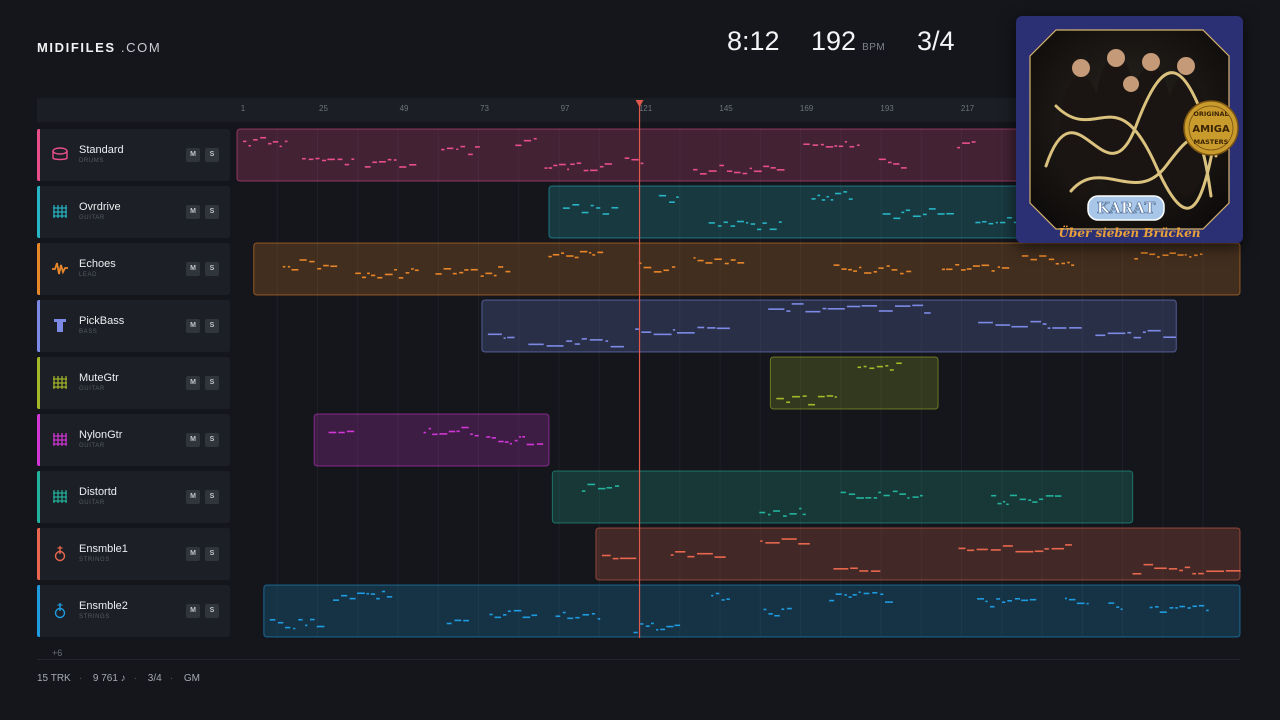 This screenshot has width=1280, height=720. Describe the element at coordinates (109, 678) in the screenshot. I see `note-count: 9 761 ♪` at that location.